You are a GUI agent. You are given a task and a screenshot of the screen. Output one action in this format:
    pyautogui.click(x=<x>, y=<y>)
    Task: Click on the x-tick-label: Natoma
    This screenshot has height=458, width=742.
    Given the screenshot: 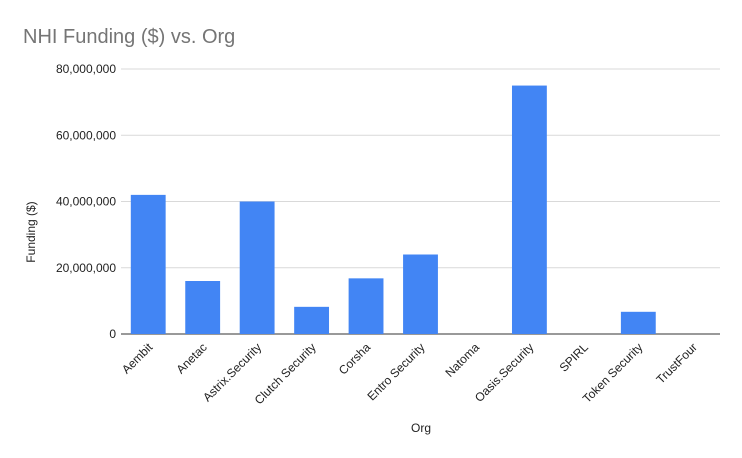 What is the action you would take?
    pyautogui.click(x=462, y=360)
    